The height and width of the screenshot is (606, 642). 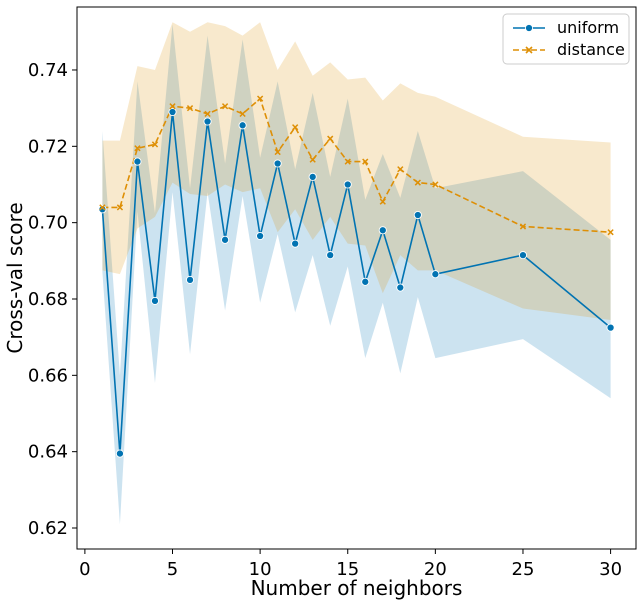 I want to click on legend: uniform distance, so click(x=566, y=39).